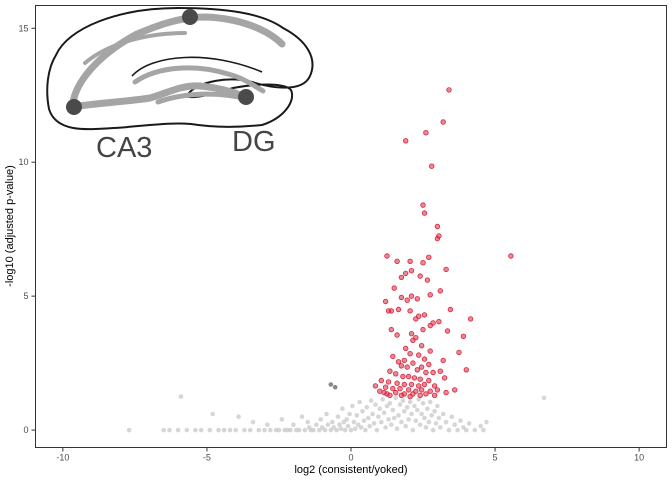 The height and width of the screenshot is (480, 672). Describe the element at coordinates (159, 96) in the screenshot. I see `ca3-band` at that location.